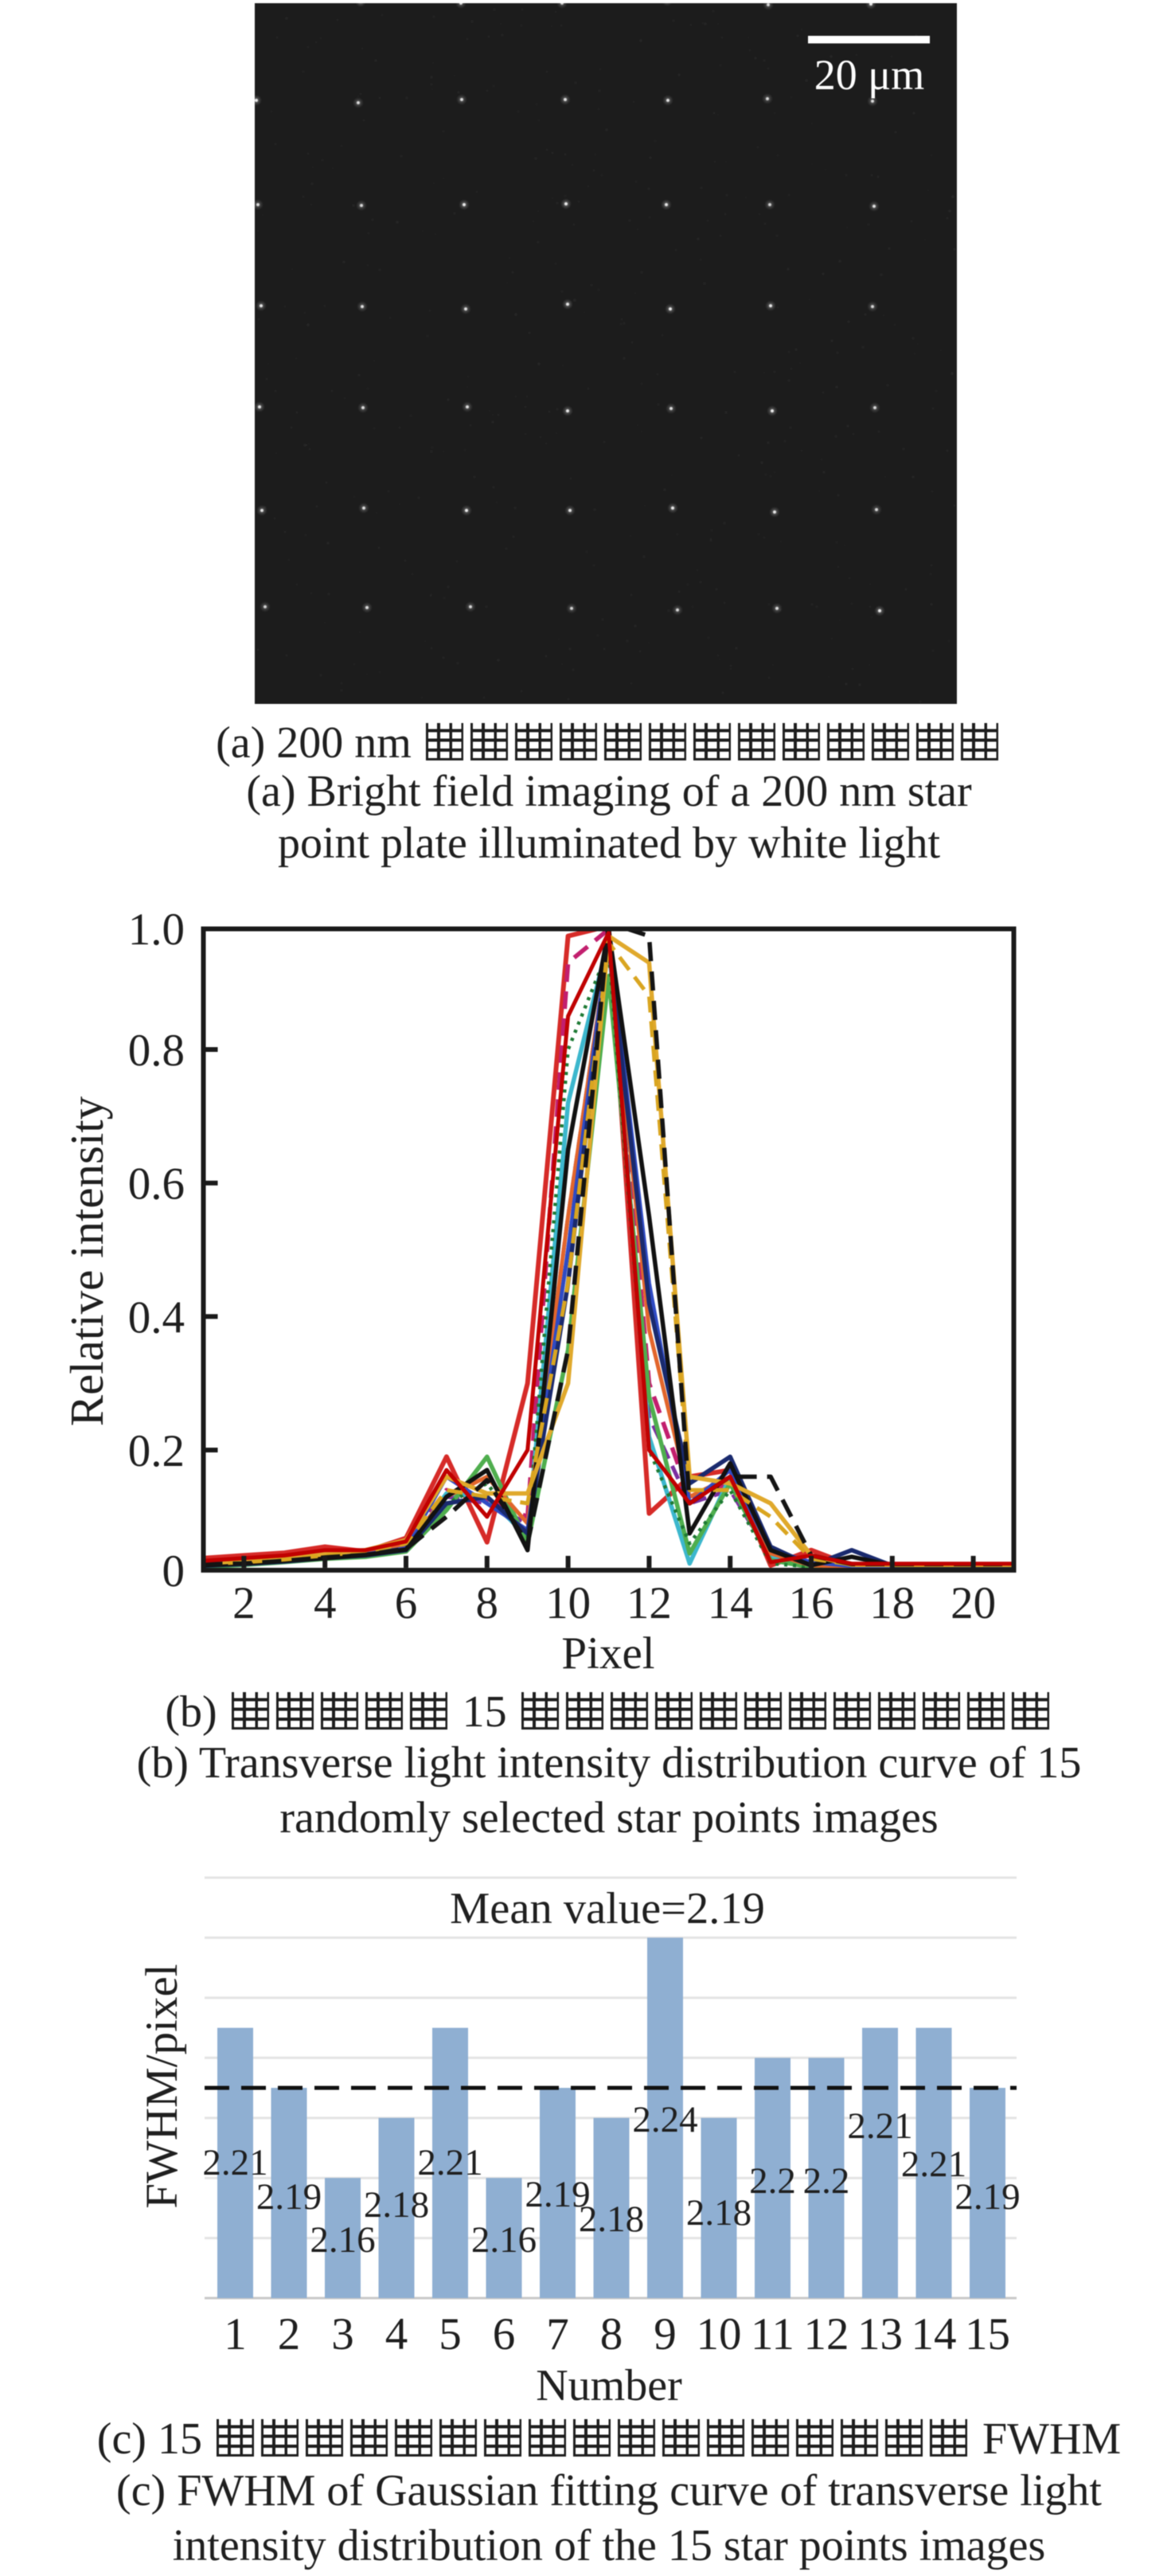  Describe the element at coordinates (87, 1261) in the screenshot. I see `svg-text: Relative intensity` at that location.